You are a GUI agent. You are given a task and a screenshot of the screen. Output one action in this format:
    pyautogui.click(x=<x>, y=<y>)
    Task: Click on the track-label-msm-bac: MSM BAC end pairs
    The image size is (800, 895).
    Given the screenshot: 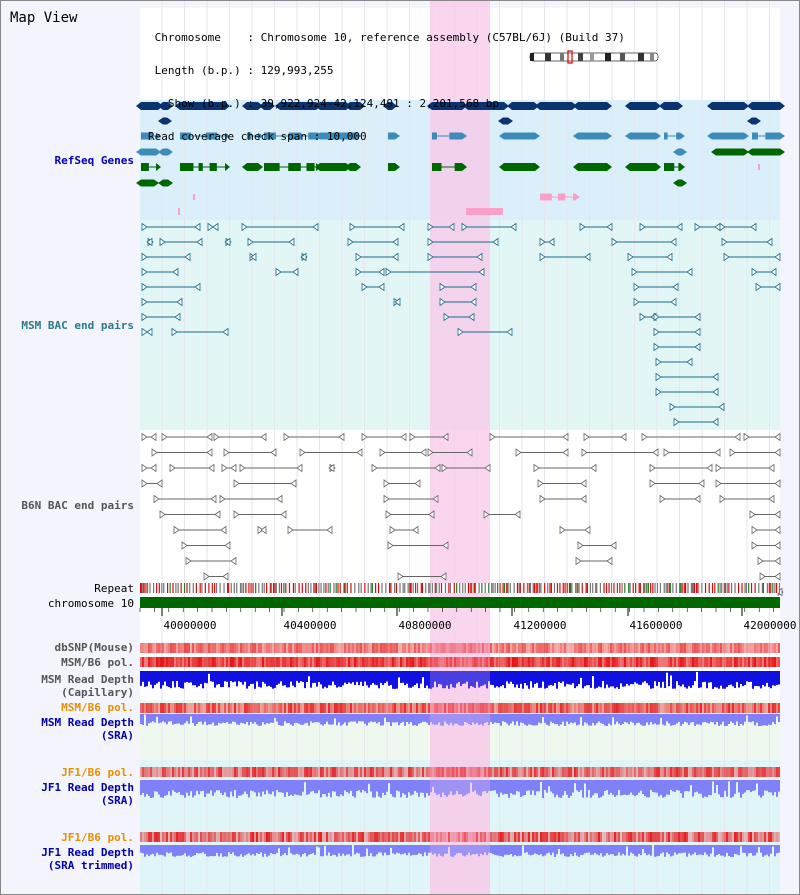 What is the action you would take?
    pyautogui.click(x=77, y=325)
    